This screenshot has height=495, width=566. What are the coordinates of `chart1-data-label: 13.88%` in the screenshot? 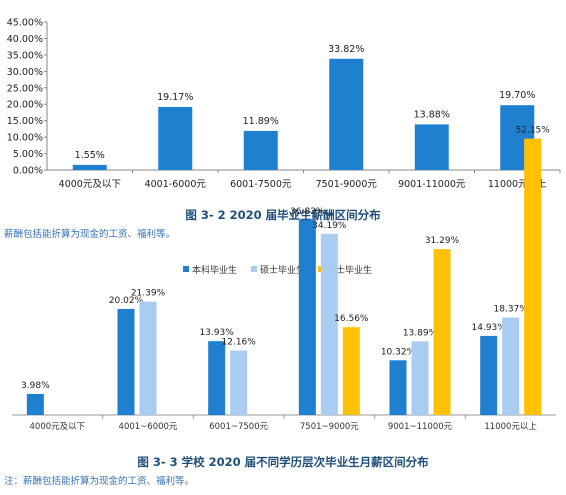 It's located at (432, 114).